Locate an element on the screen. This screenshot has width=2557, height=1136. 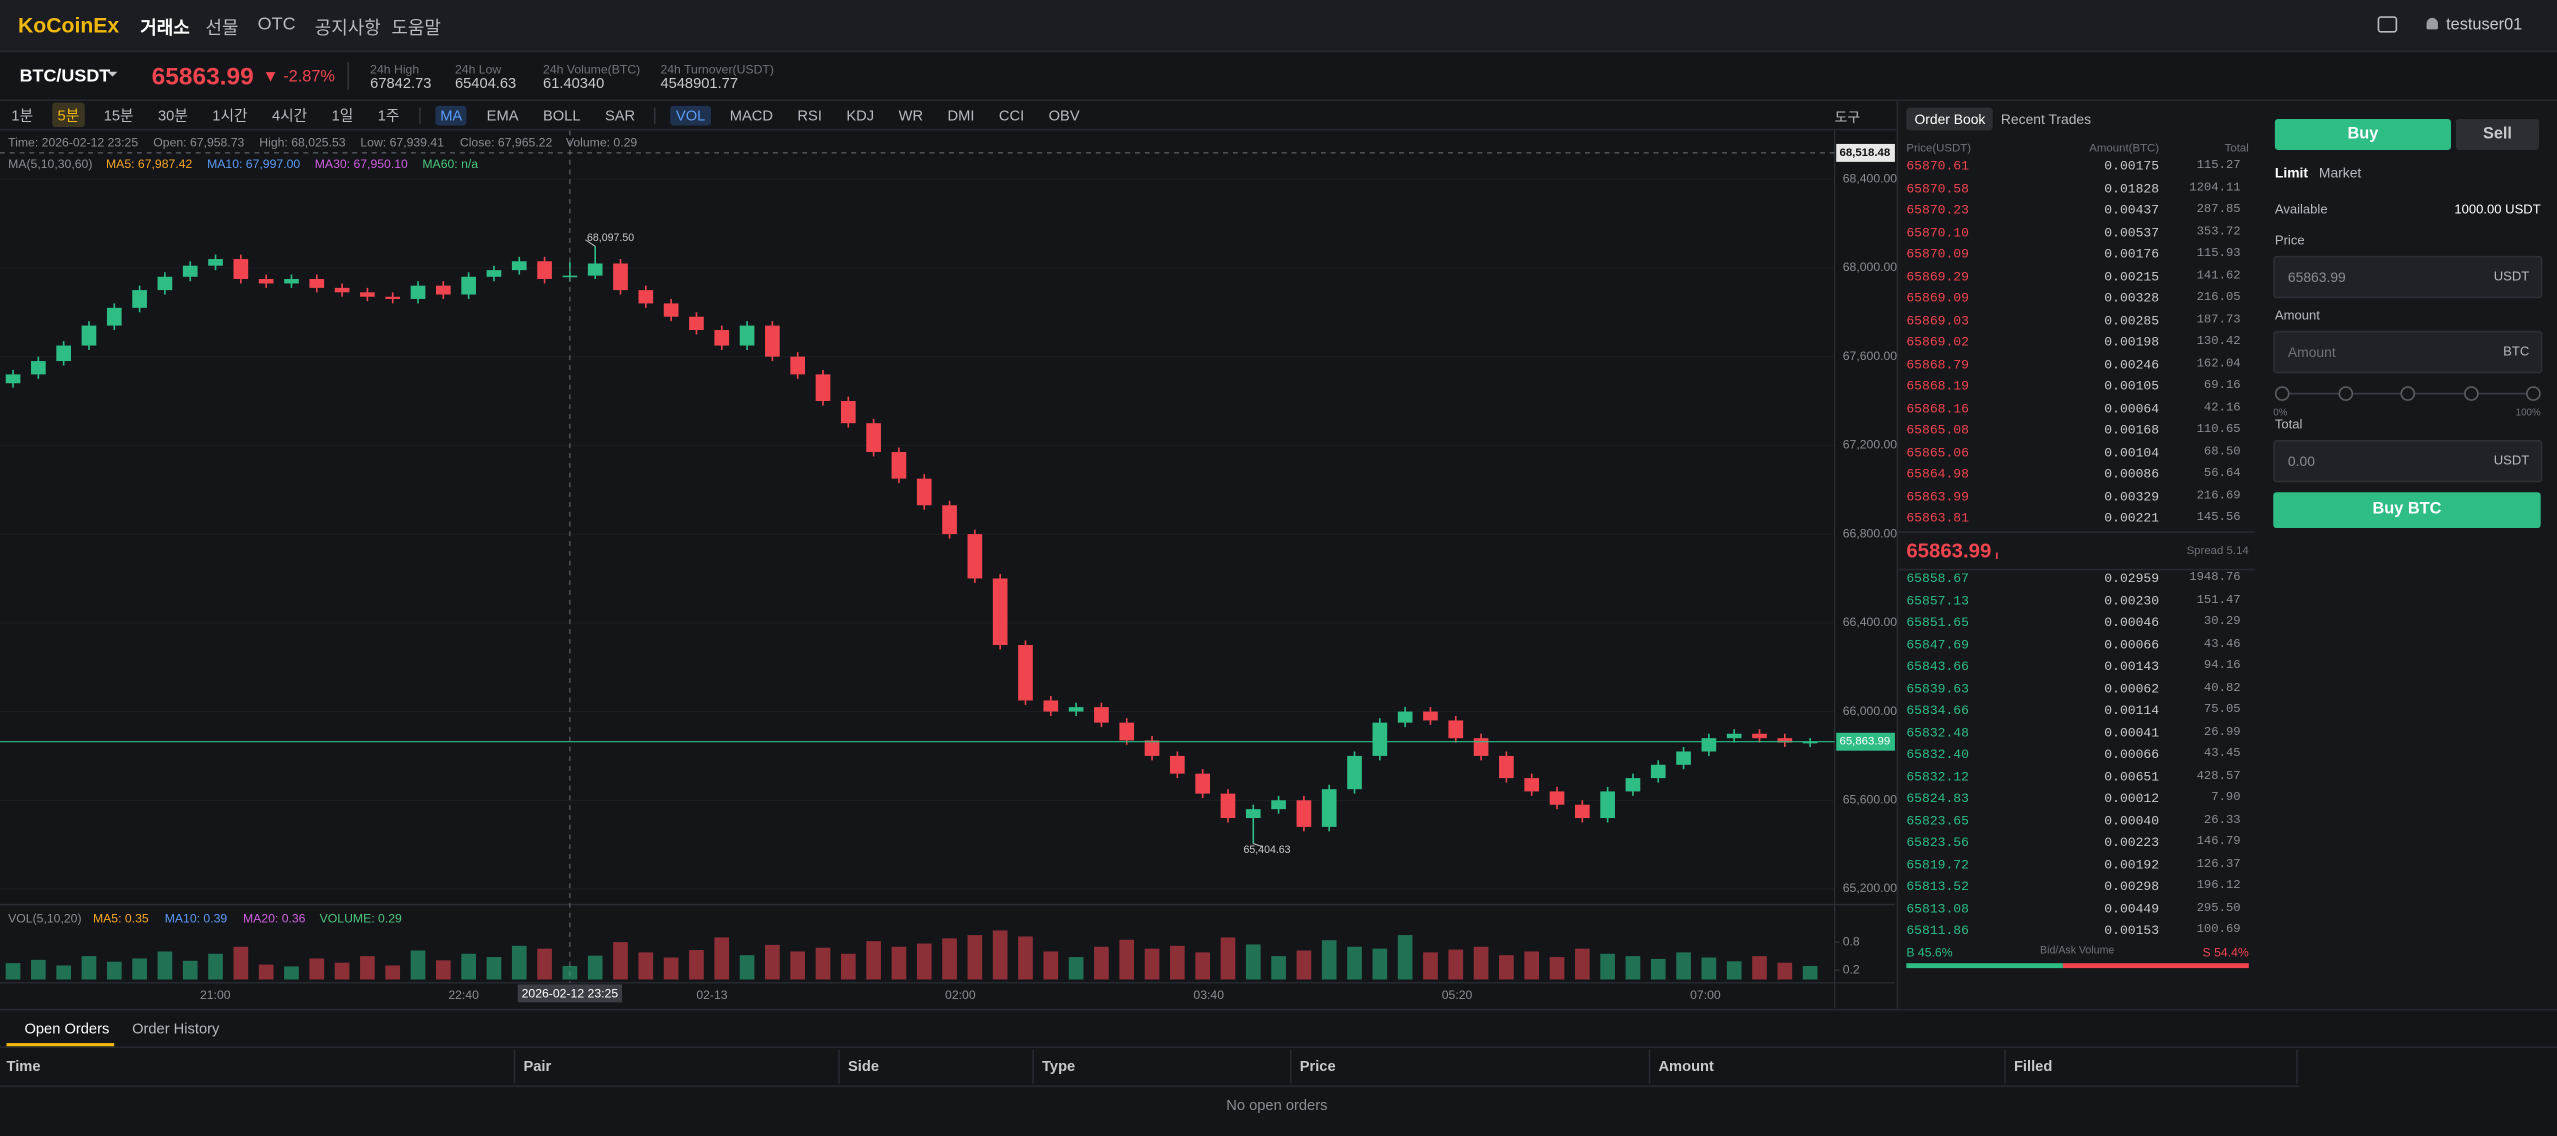
book-price: 65869.02 is located at coordinates (1937, 343).